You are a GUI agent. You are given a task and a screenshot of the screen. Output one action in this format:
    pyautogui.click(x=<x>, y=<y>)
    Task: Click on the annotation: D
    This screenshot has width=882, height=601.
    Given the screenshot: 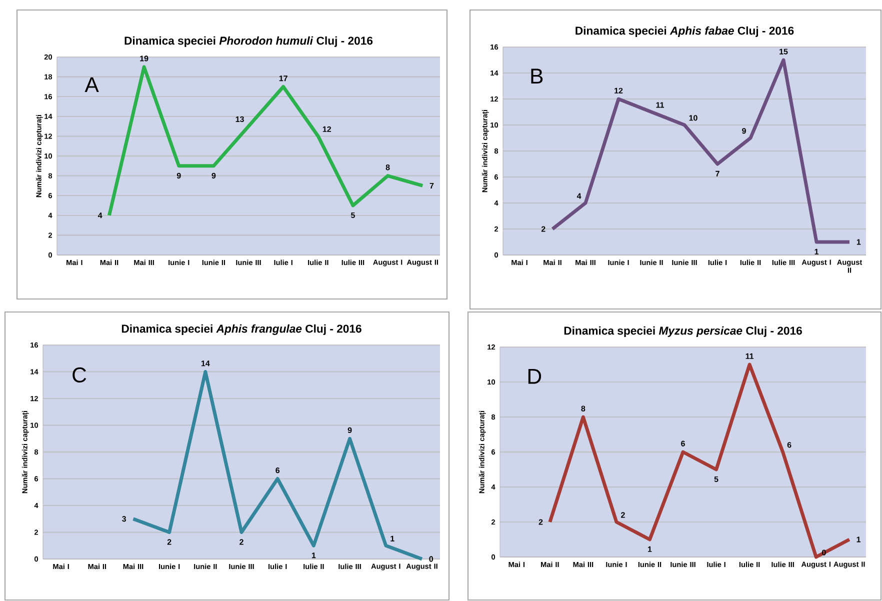 What is the action you would take?
    pyautogui.click(x=535, y=376)
    